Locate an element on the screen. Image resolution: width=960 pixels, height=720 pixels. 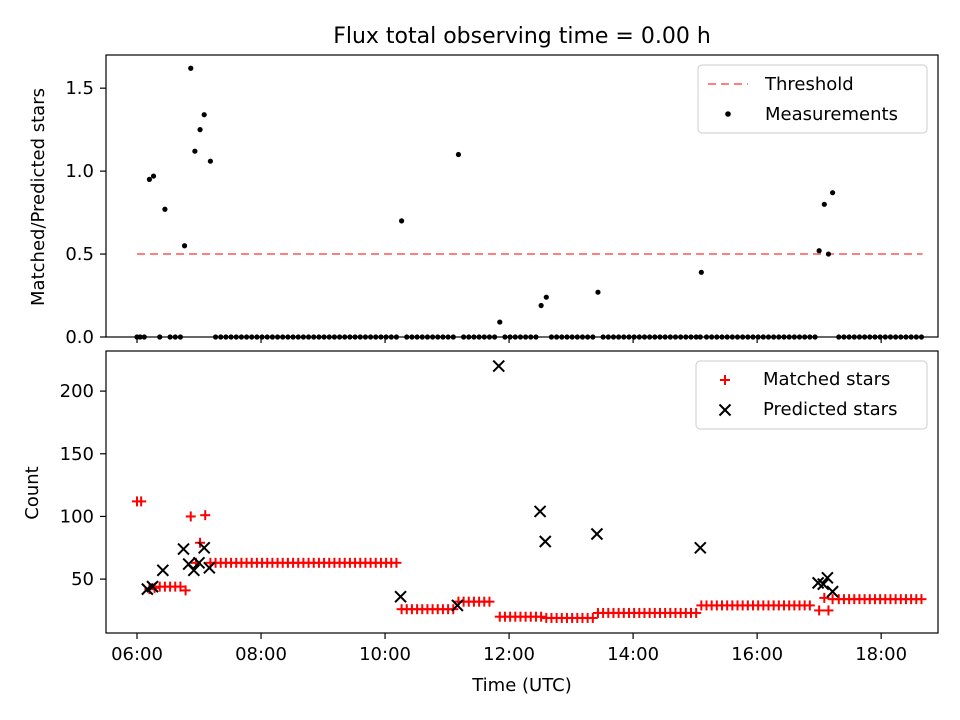
x-tick-label: 08:00 is located at coordinates (261, 654).